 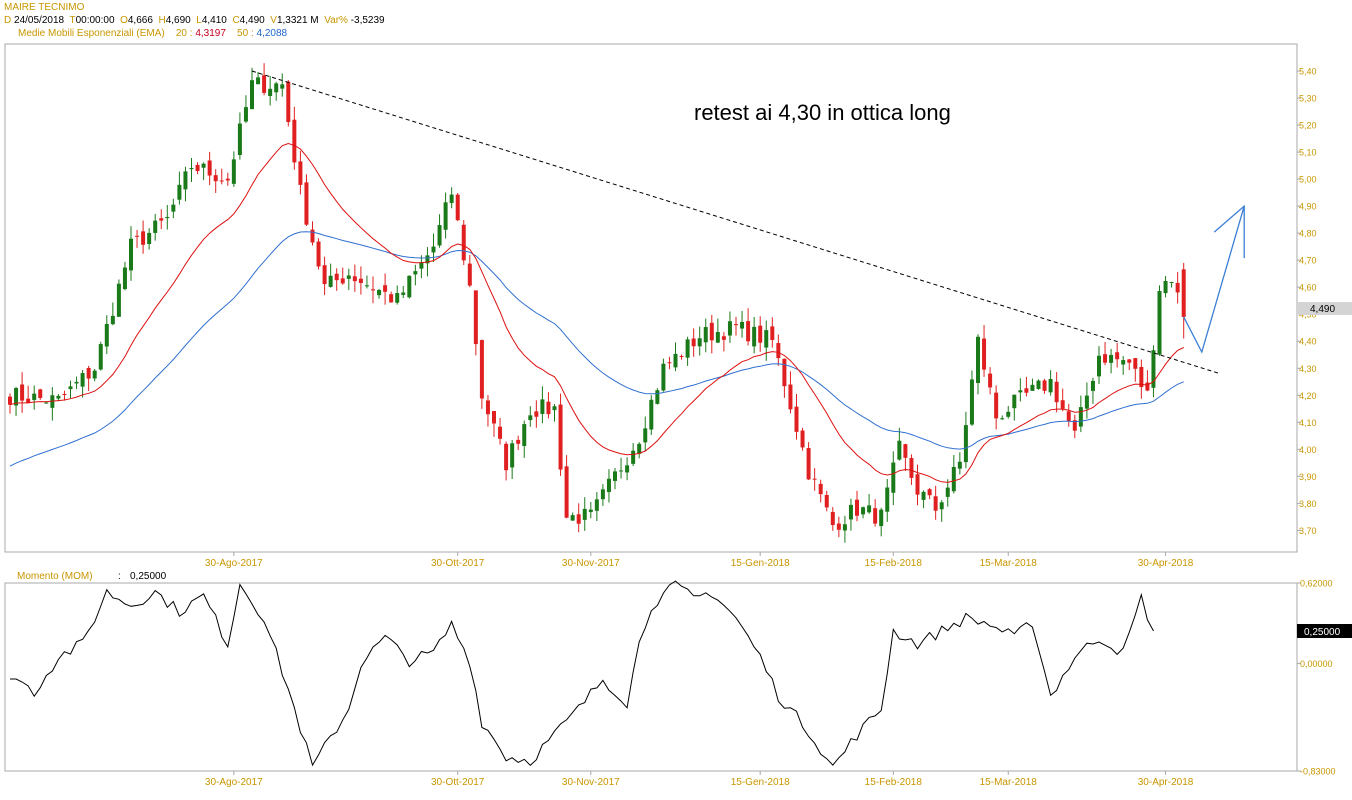 I want to click on momentum-y-tick-label: -0,83000, so click(x=1318, y=772).